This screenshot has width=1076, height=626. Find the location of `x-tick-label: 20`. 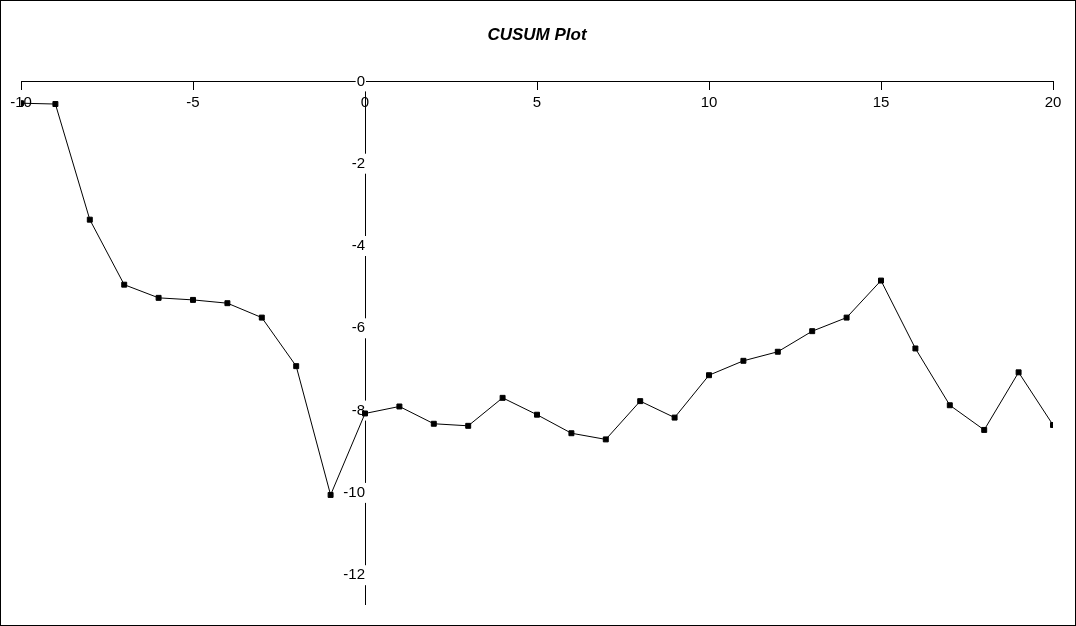

x-tick-label: 20 is located at coordinates (1053, 101).